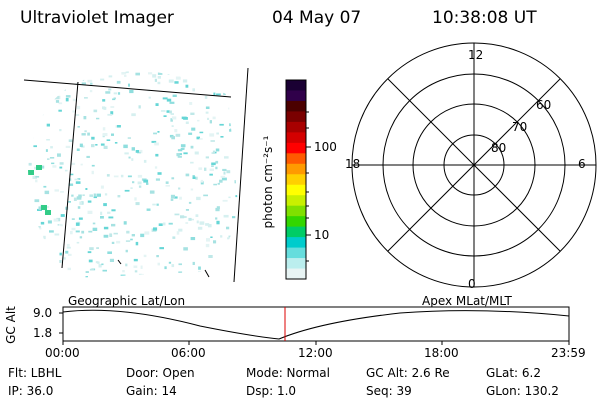 The height and width of the screenshot is (400, 600). I want to click on mlt-label-12: 12, so click(476, 55).